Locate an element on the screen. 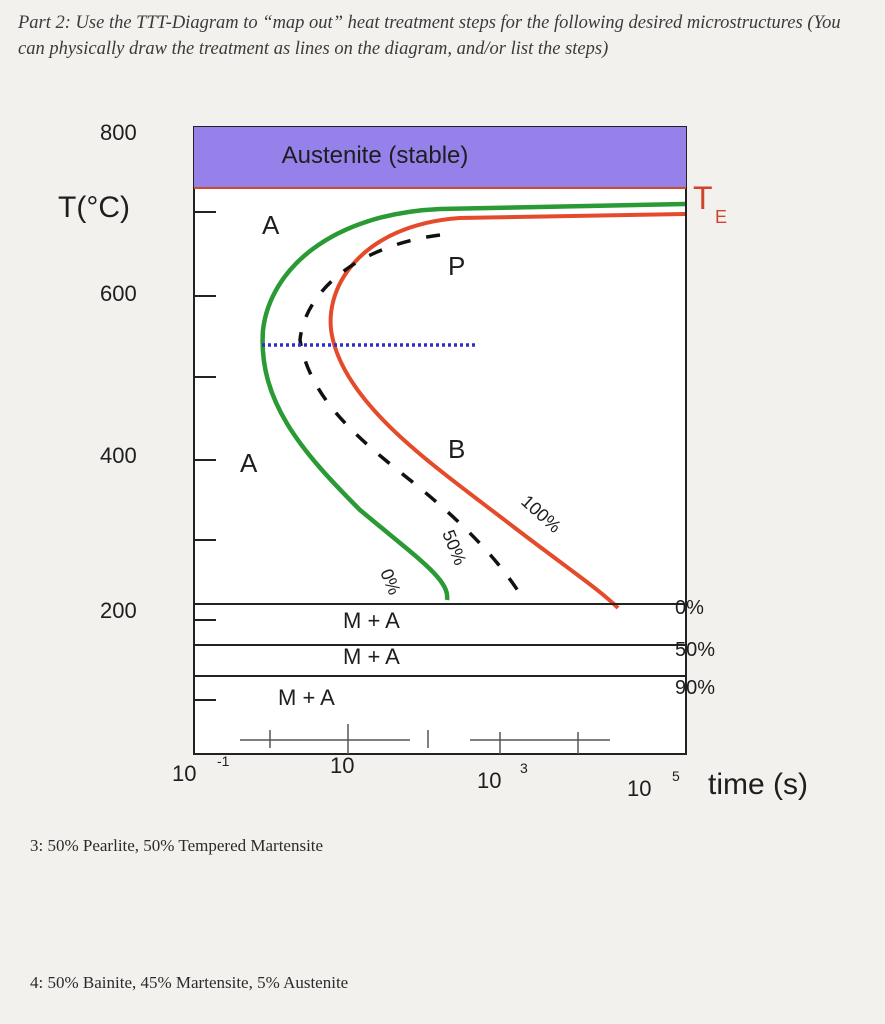  austenite-band is located at coordinates (440, 157).